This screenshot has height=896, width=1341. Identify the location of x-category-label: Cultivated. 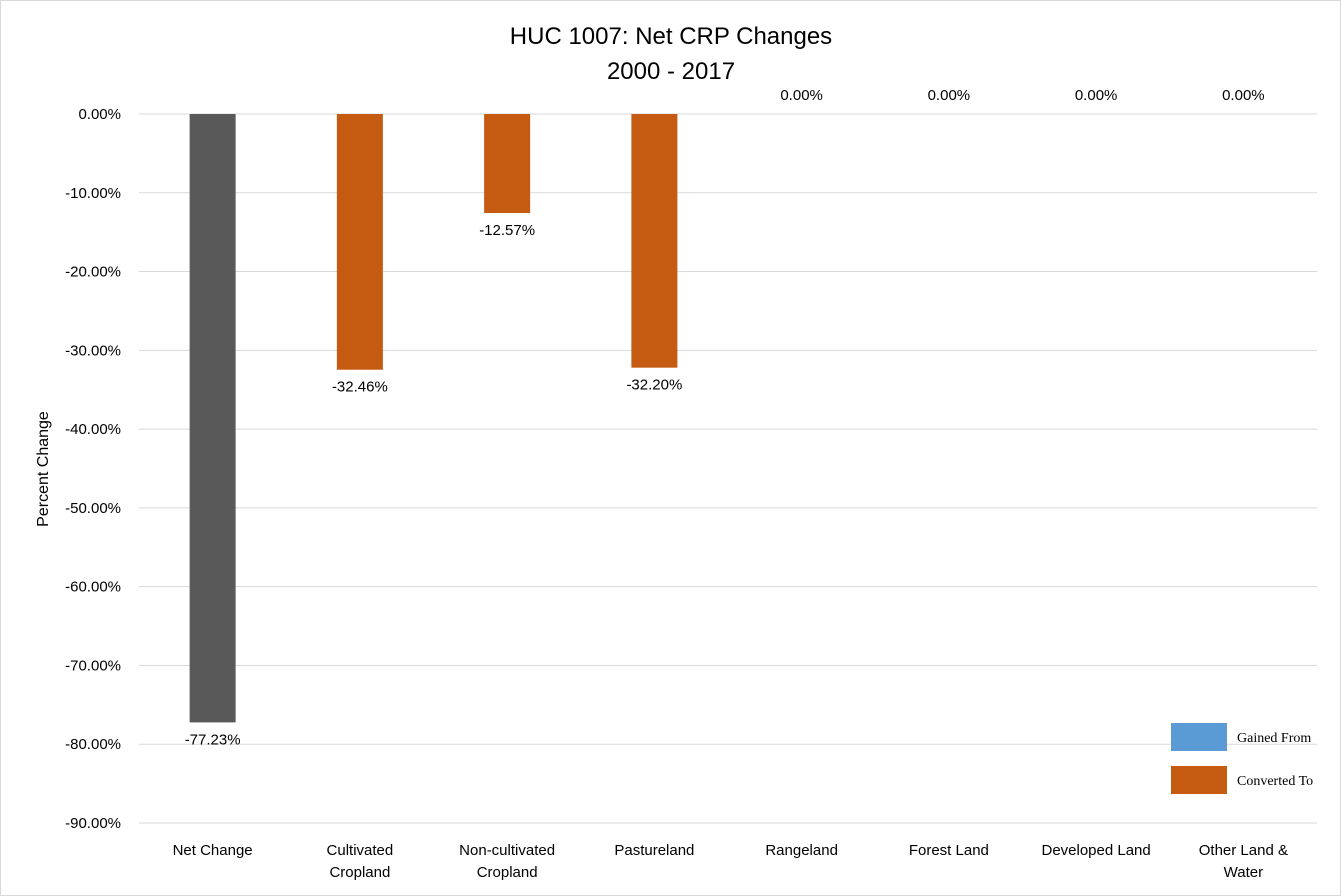
(360, 850).